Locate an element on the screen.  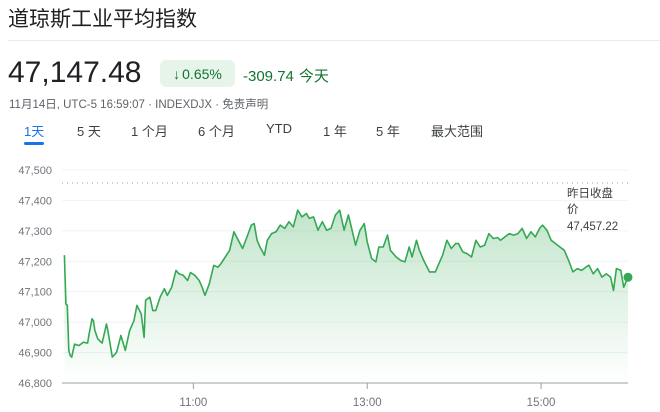
x-tick-label: 11:00 is located at coordinates (193, 403).